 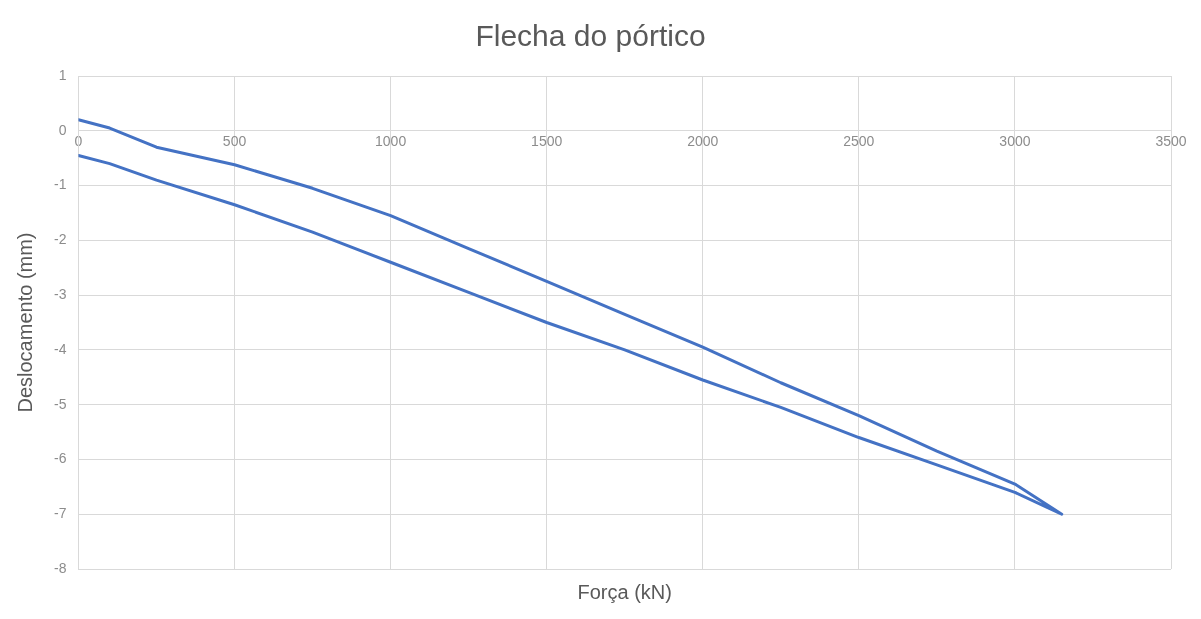 What do you see at coordinates (60, 348) in the screenshot?
I see `y-tick-label: -4` at bounding box center [60, 348].